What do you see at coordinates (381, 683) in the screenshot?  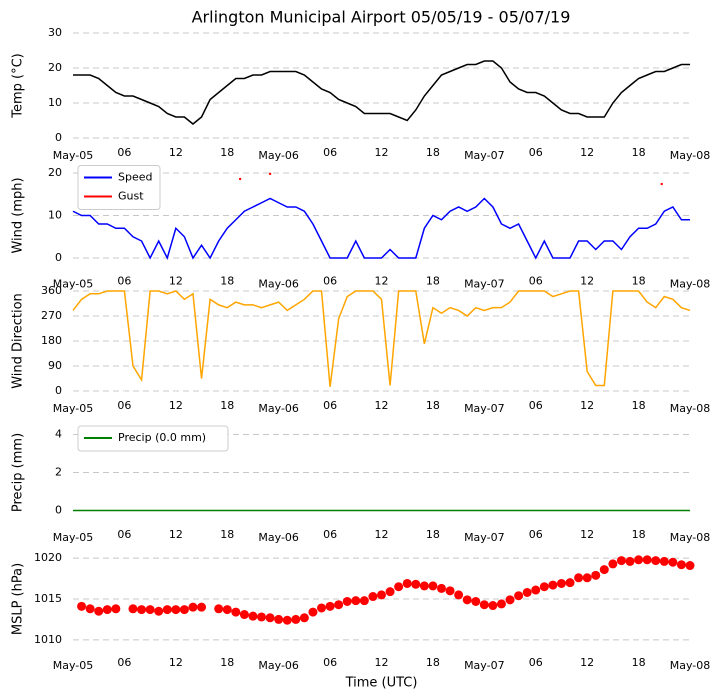 I see `x-axis-label: Time (UTC)` at bounding box center [381, 683].